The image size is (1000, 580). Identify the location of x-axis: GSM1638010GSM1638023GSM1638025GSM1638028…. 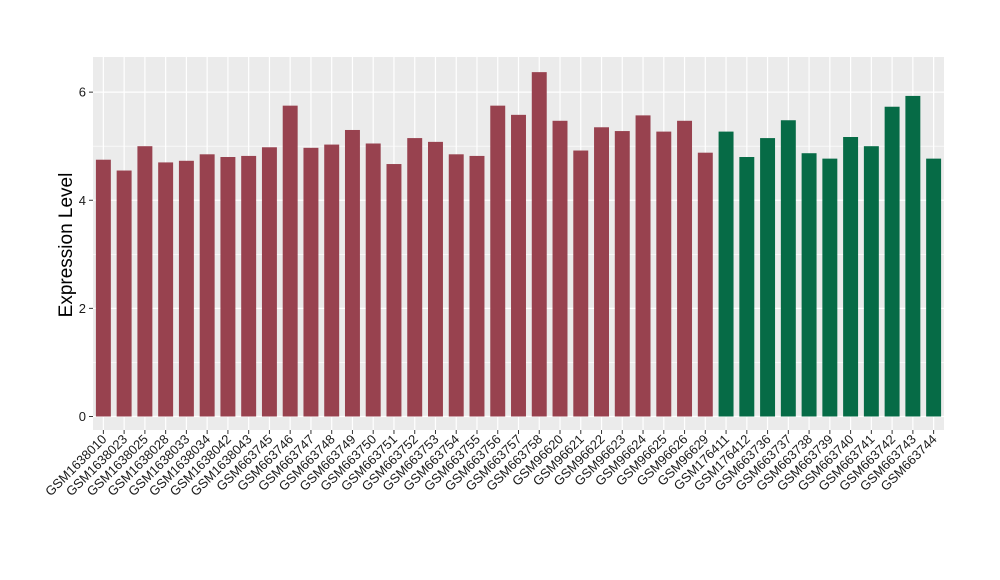
(491, 464).